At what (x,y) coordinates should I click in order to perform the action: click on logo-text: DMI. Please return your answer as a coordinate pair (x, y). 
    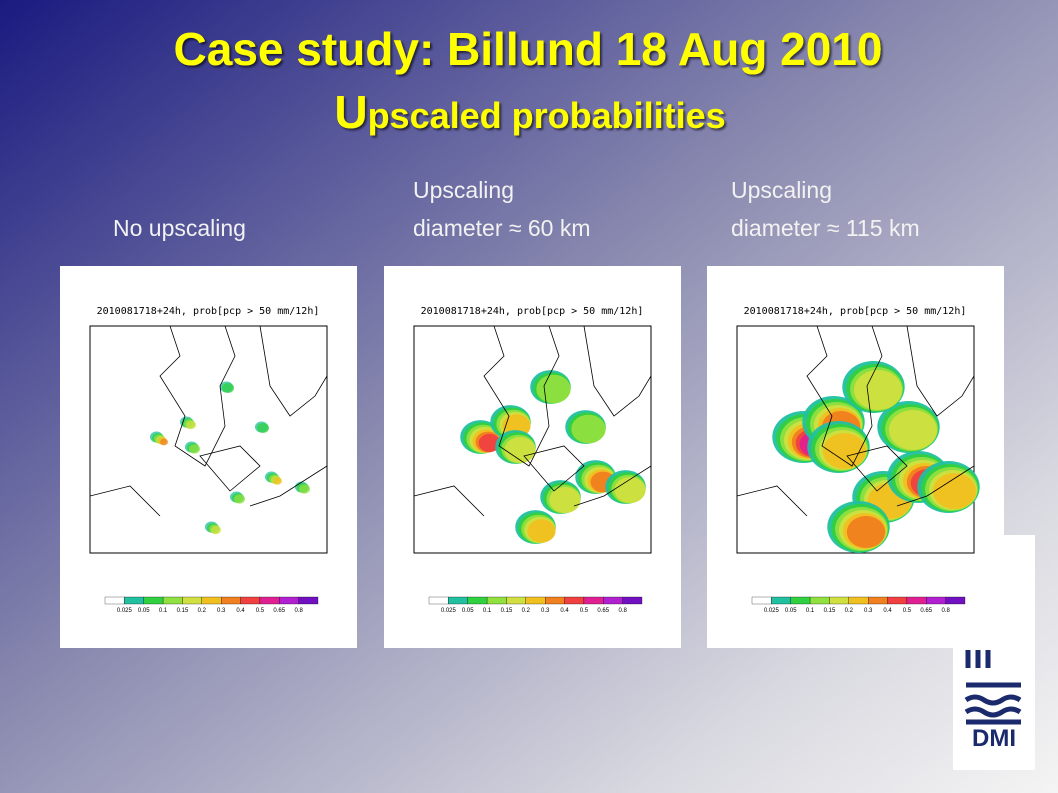
    Looking at the image, I should click on (994, 738).